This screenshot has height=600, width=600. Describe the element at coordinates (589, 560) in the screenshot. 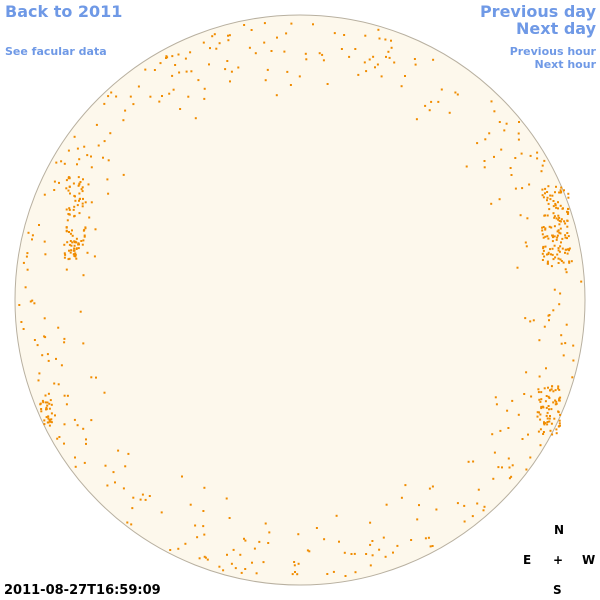

I see `compass-west: W` at that location.